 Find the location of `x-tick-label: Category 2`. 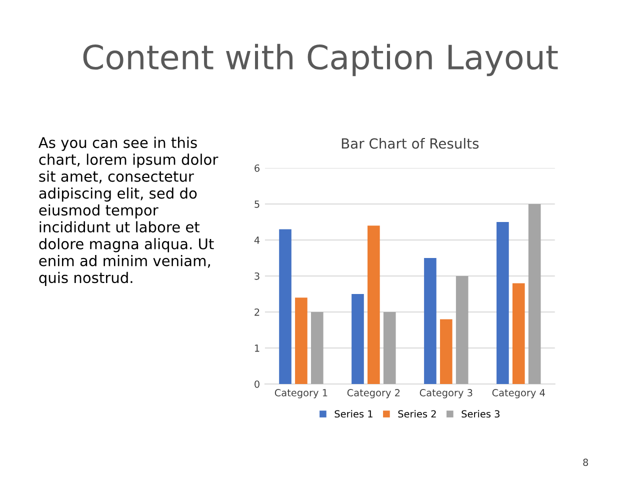

x-tick-label: Category 2 is located at coordinates (373, 393).